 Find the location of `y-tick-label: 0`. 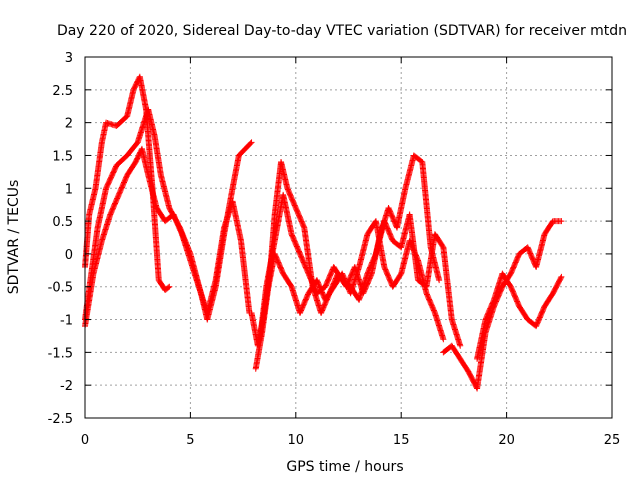

y-tick-label: 0 is located at coordinates (69, 255).